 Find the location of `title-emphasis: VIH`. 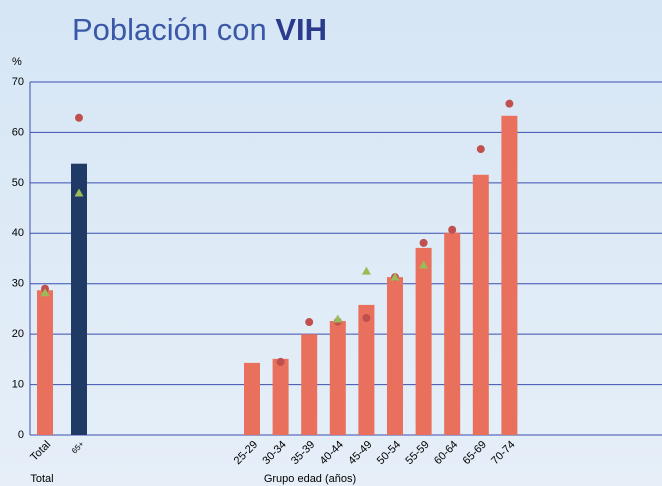

title-emphasis: VIH is located at coordinates (301, 29).